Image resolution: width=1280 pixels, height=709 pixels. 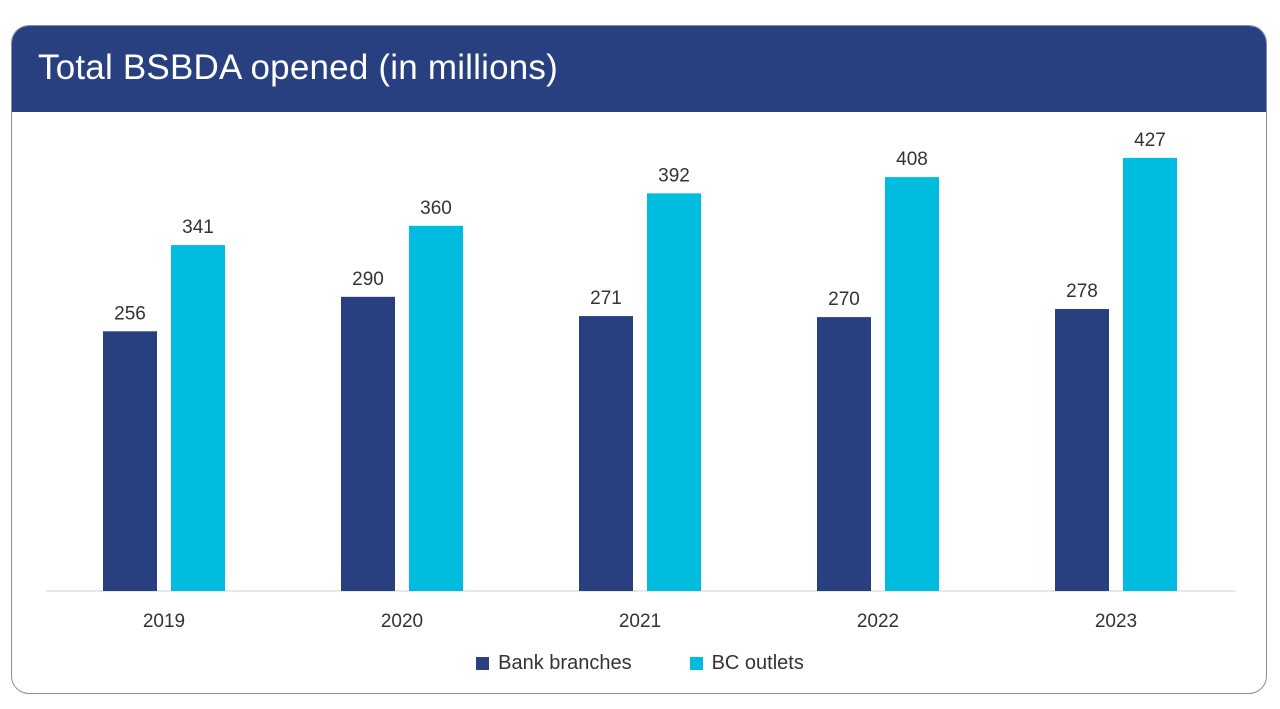 What do you see at coordinates (606, 298) in the screenshot?
I see `data-label-bank-branches-2021: 271` at bounding box center [606, 298].